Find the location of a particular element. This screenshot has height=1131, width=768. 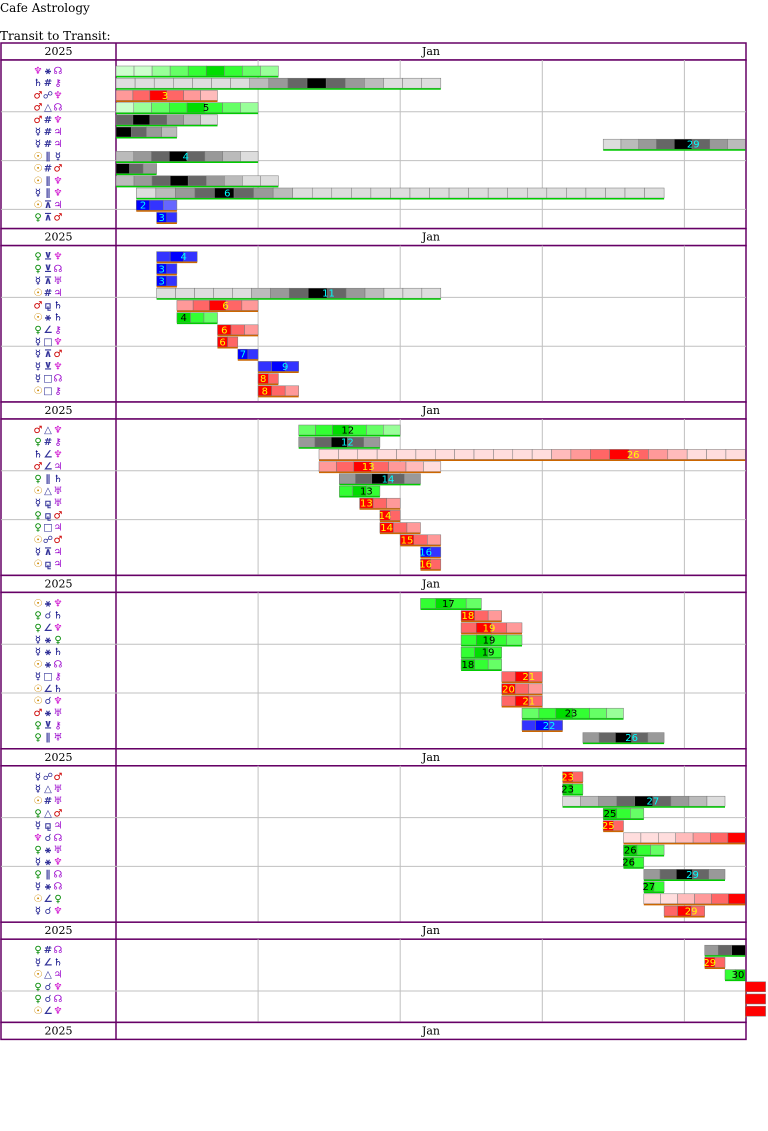

group-frame is located at coordinates (373, 670).